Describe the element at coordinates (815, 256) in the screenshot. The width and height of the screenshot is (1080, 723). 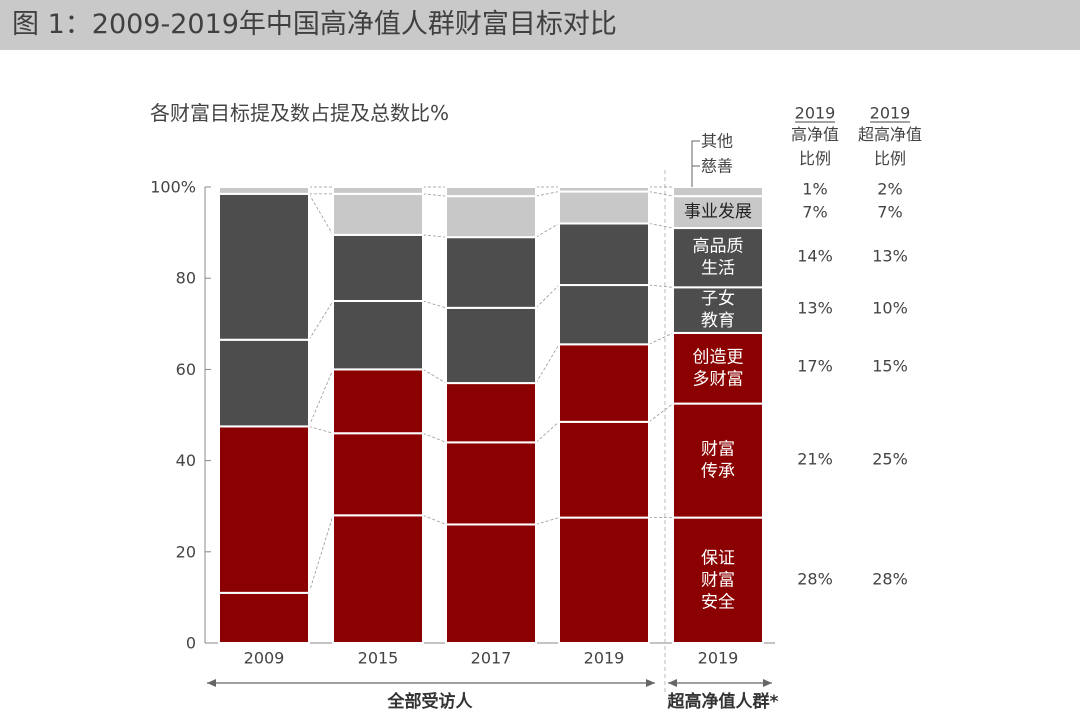
I see `table-cell-value: 14%` at that location.